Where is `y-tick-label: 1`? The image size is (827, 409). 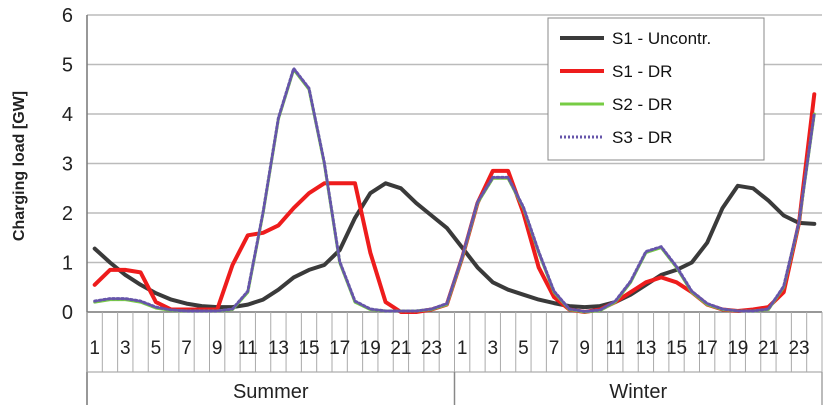
y-tick-label: 1 is located at coordinates (67, 264).